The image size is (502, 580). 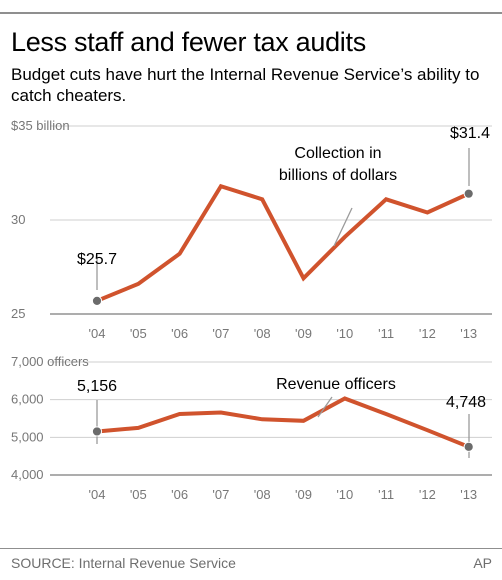 What do you see at coordinates (27, 436) in the screenshot?
I see `y-tick-label: 5,000` at bounding box center [27, 436].